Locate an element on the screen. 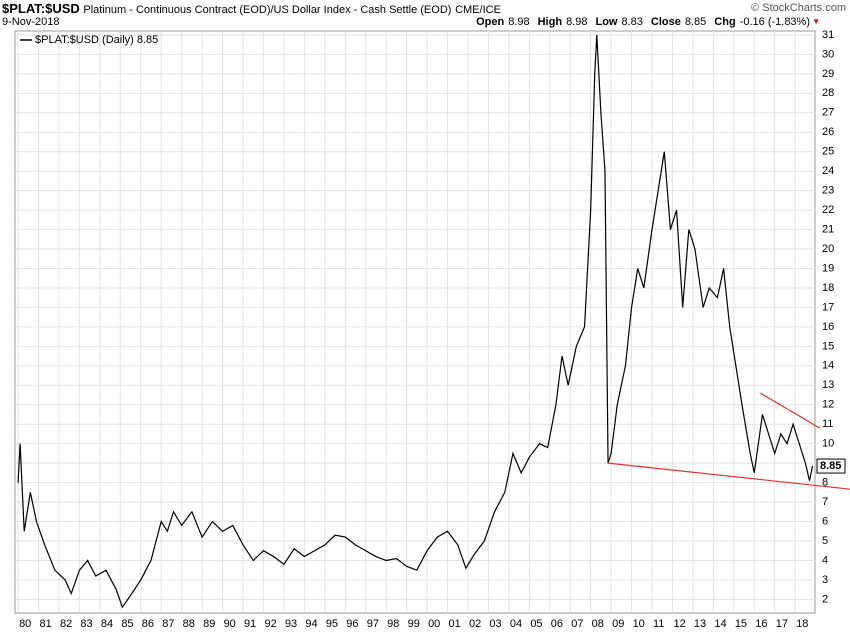 The height and width of the screenshot is (633, 850). x-tick-label: 81 is located at coordinates (46, 624).